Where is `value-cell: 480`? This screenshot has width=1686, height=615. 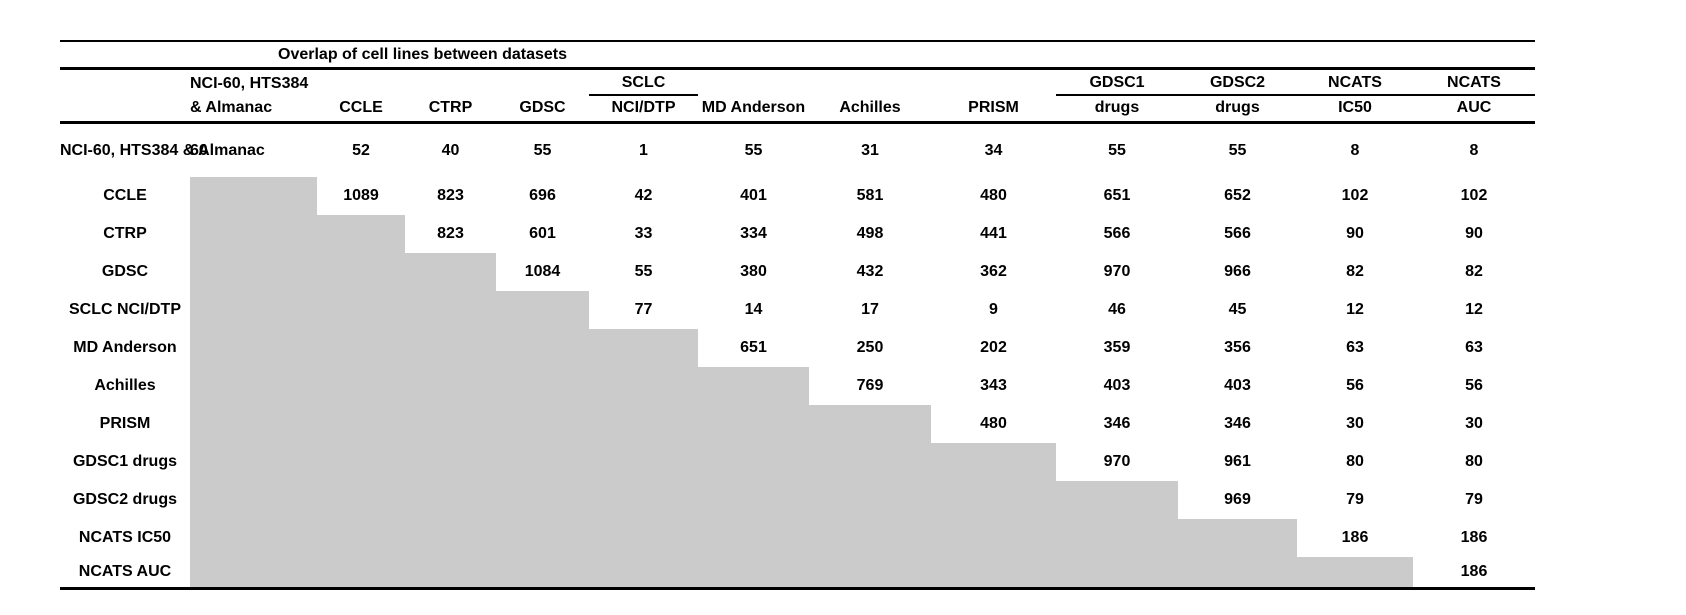 value-cell: 480 is located at coordinates (993, 195).